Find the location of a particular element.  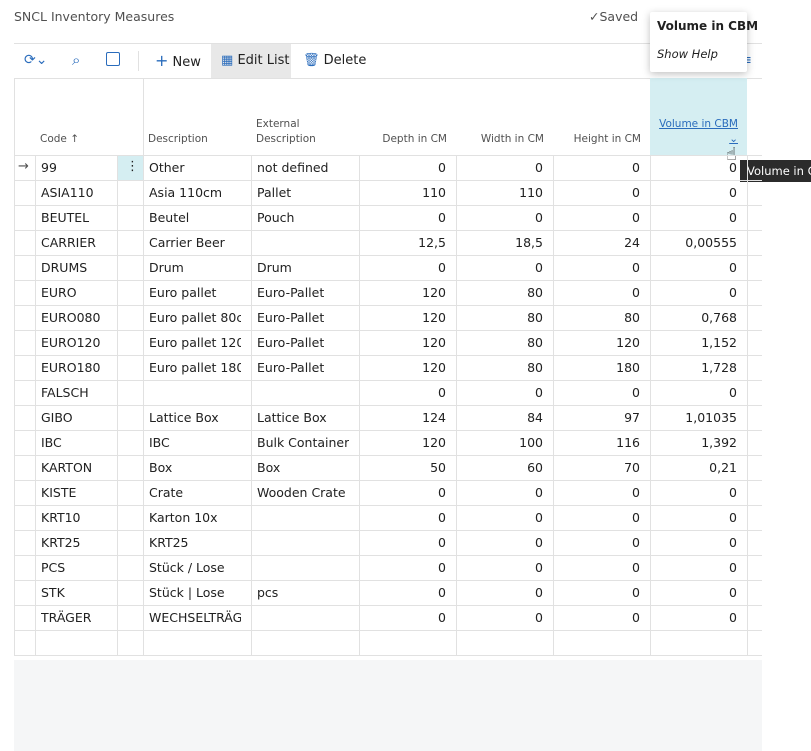

table-cell: Stück / Lose is located at coordinates (187, 567).